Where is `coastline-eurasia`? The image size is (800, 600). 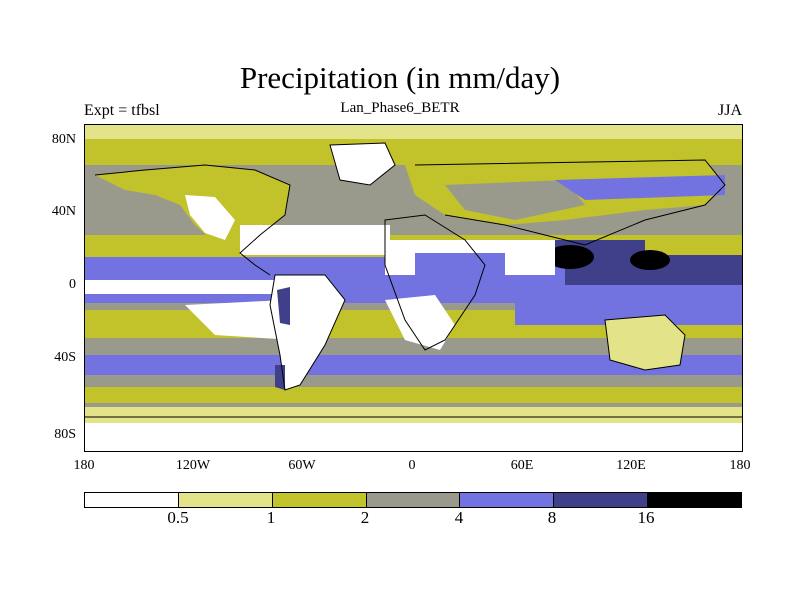 coastline-eurasia is located at coordinates (570, 202).